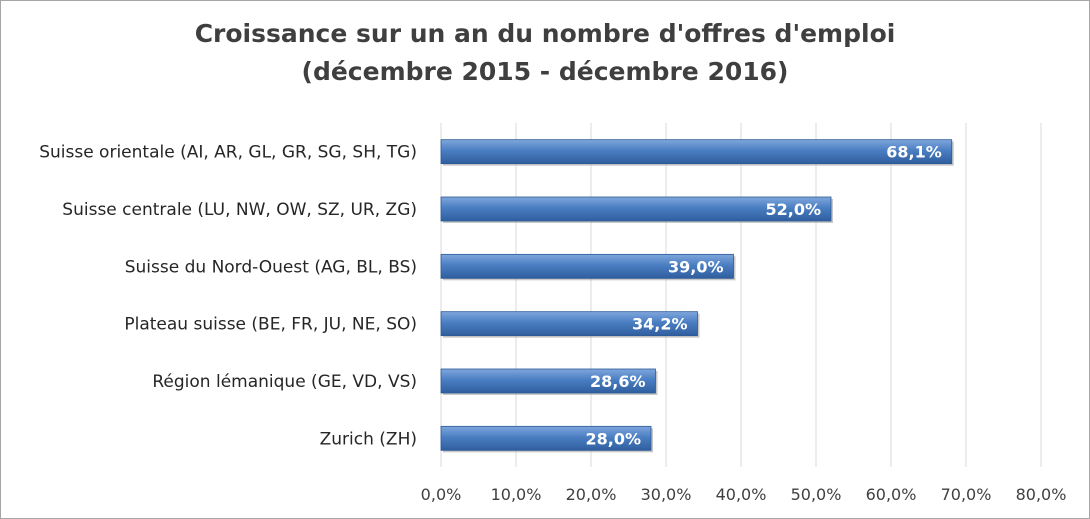 Image resolution: width=1090 pixels, height=519 pixels. I want to click on data-label: 68,1%, so click(914, 152).